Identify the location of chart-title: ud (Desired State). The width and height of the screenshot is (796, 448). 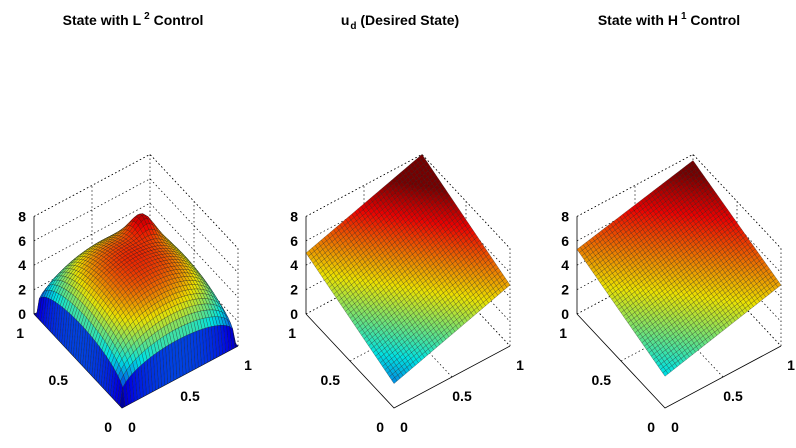
(400, 22).